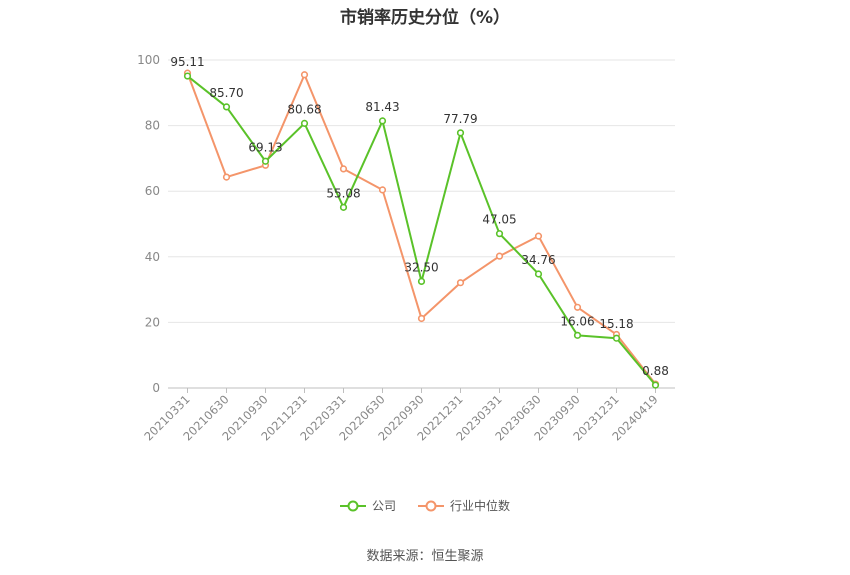 The height and width of the screenshot is (575, 850). What do you see at coordinates (655, 371) in the screenshot?
I see `data-label: 0.88` at bounding box center [655, 371].